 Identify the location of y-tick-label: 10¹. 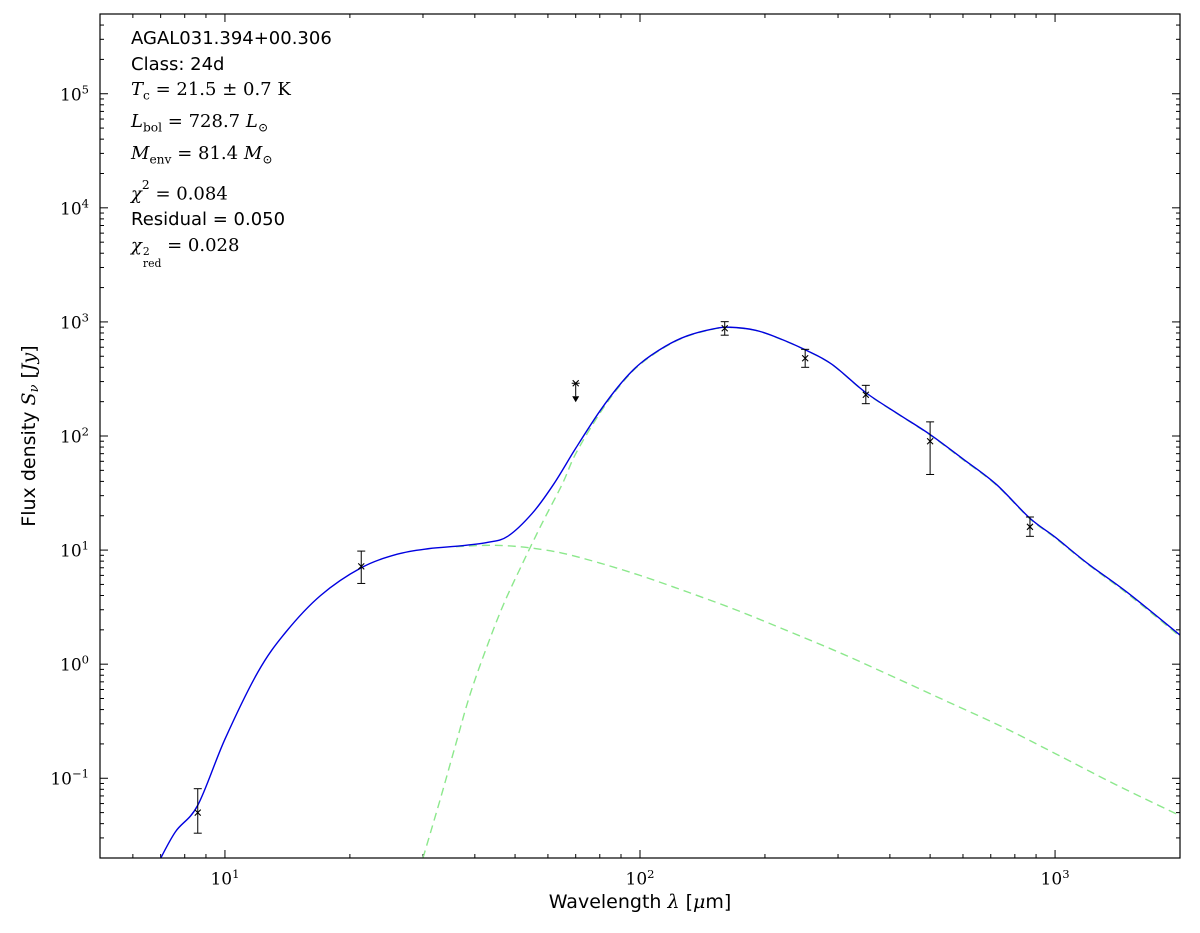
(74, 550).